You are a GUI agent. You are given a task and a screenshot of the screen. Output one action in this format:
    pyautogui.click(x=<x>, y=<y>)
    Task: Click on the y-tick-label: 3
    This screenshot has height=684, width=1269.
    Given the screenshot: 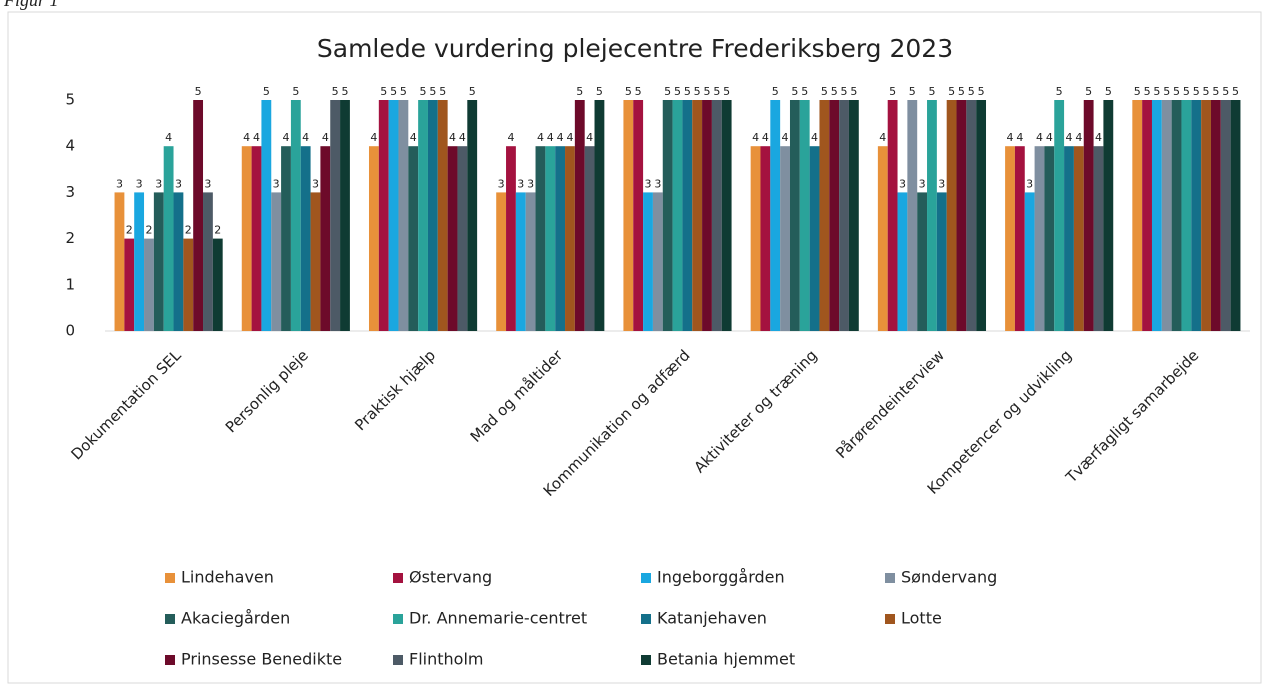 What is the action you would take?
    pyautogui.click(x=70, y=192)
    